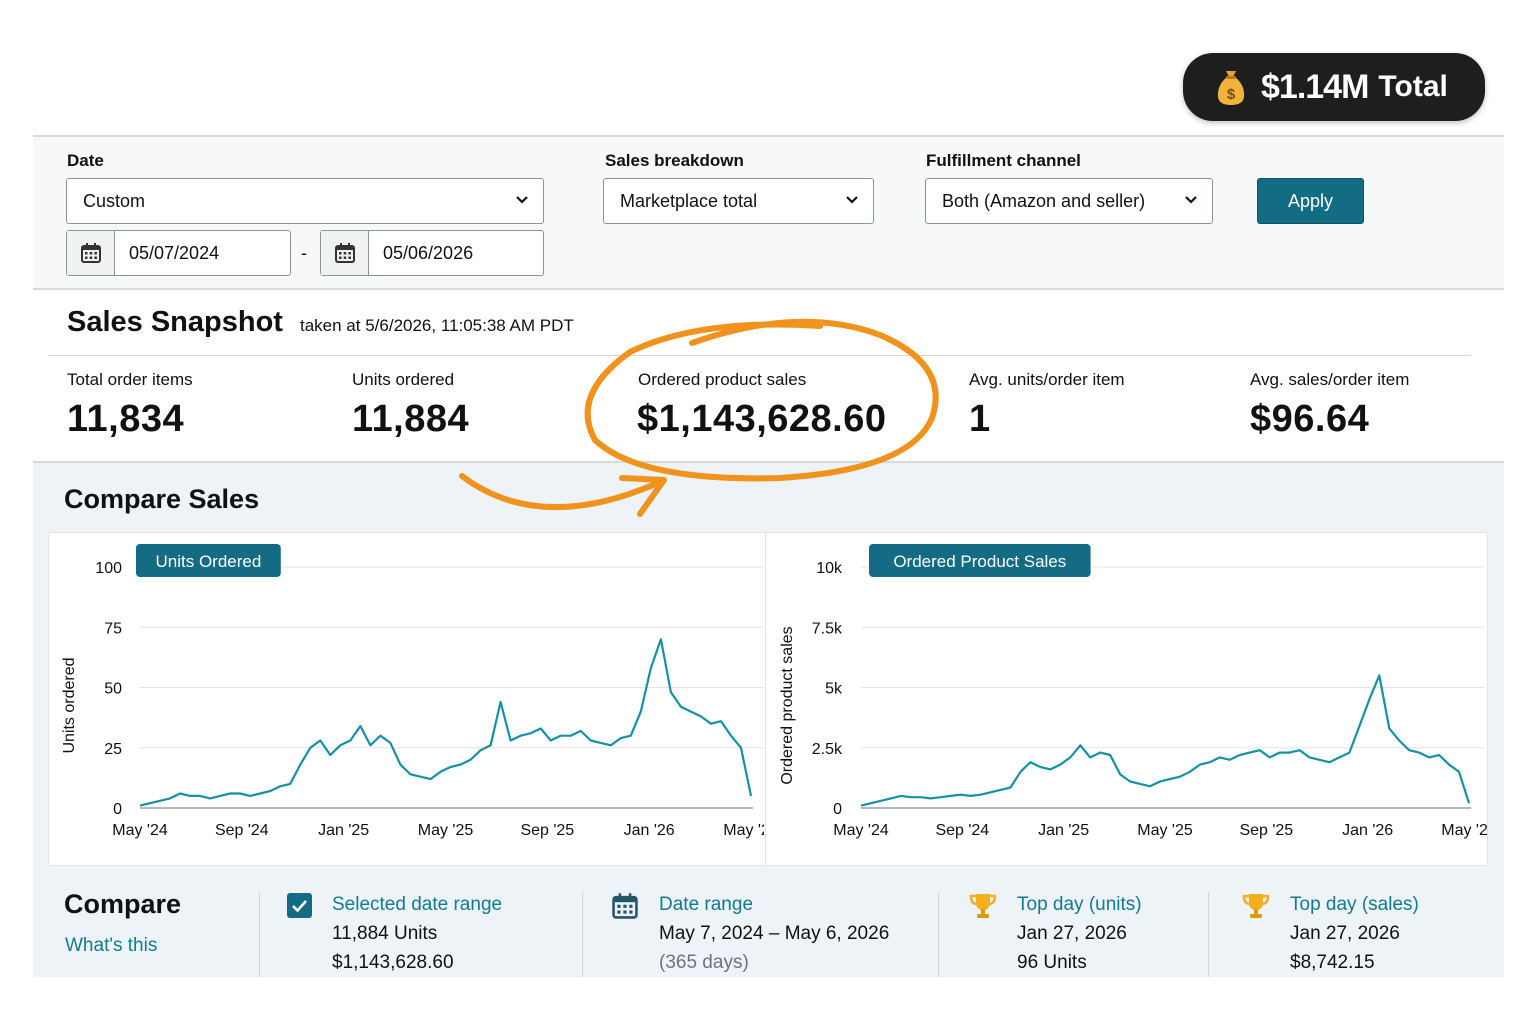  Describe the element at coordinates (1072, 933) in the screenshot. I see `top-day-units-date: Jan 27, 2026` at that location.